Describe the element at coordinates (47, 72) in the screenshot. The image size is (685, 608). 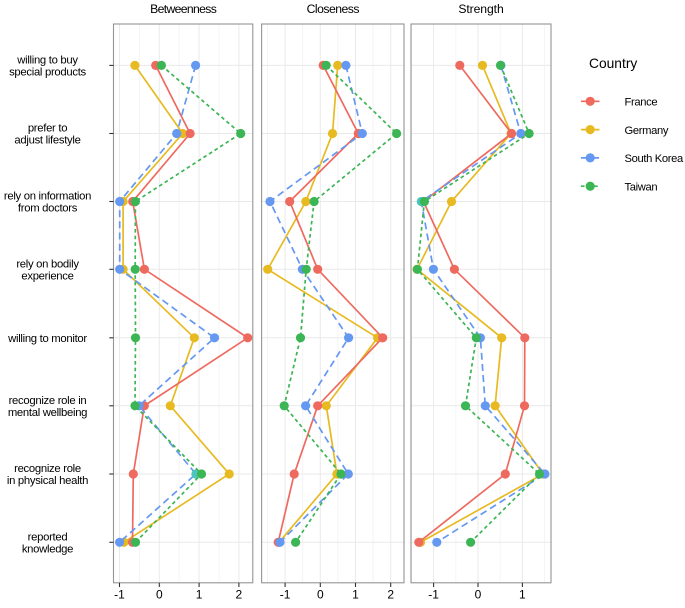
I see `svg-text: special products` at that location.